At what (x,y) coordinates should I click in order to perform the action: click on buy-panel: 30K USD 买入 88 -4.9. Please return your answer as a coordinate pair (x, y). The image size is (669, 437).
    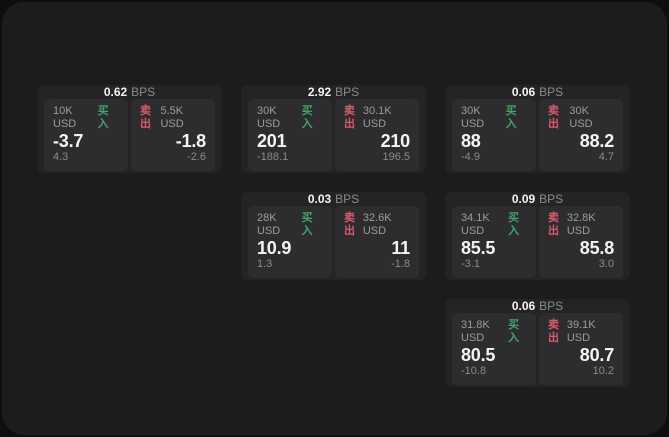
    Looking at the image, I should click on (494, 135).